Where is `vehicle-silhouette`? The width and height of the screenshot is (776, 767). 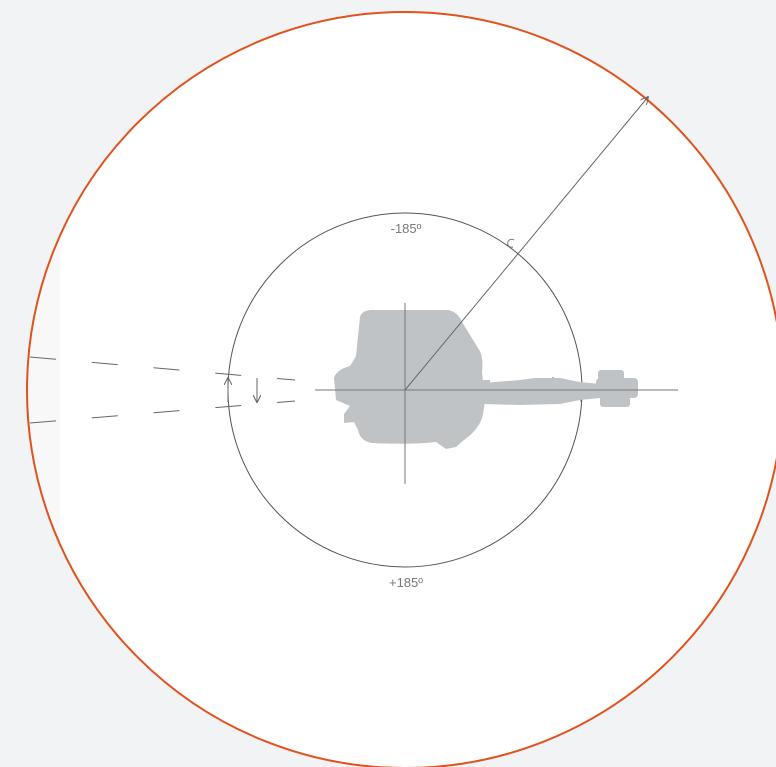
vehicle-silhouette is located at coordinates (486, 379).